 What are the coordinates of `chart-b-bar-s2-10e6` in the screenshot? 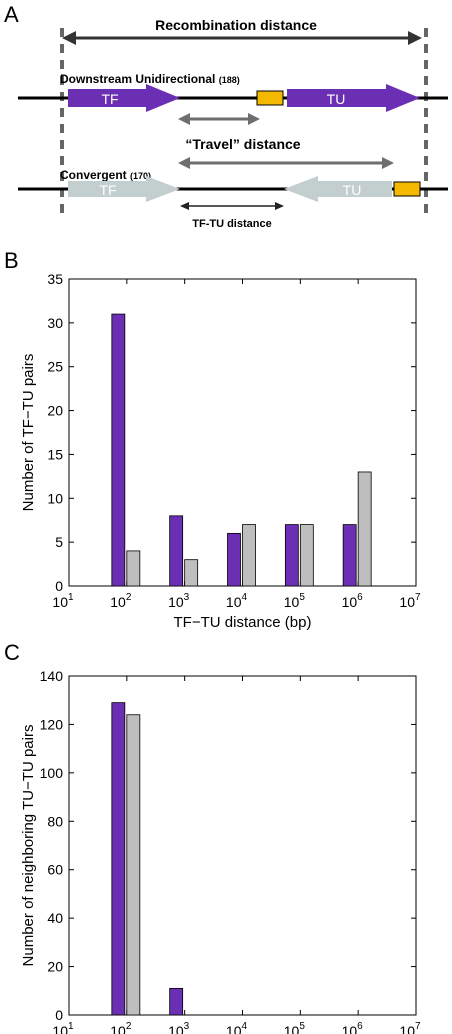 It's located at (364, 529).